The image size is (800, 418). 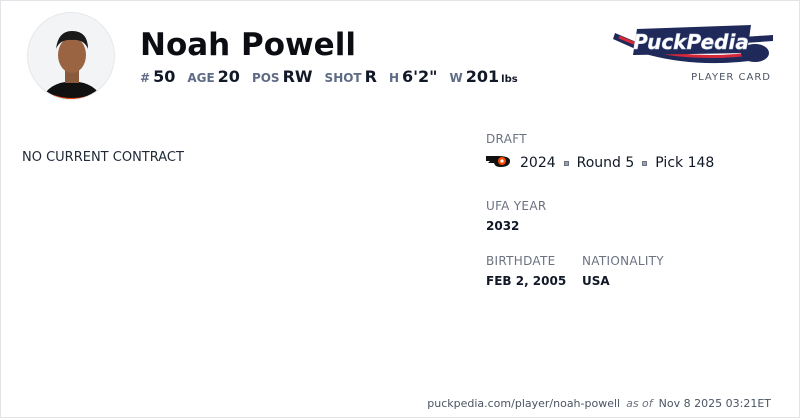 I want to click on draft-round: Round 5, so click(x=605, y=163).